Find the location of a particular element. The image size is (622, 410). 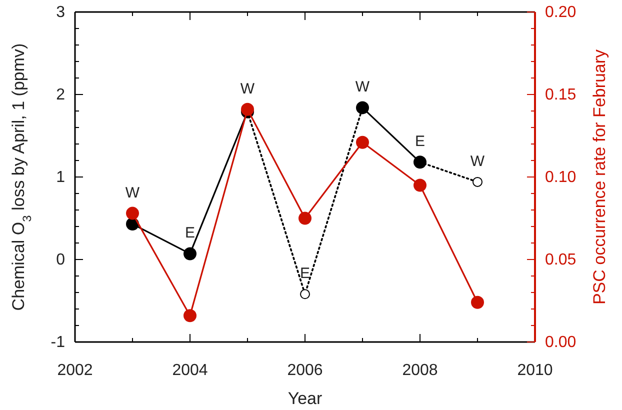

y2-tick-label: 0.00 is located at coordinates (560, 343).